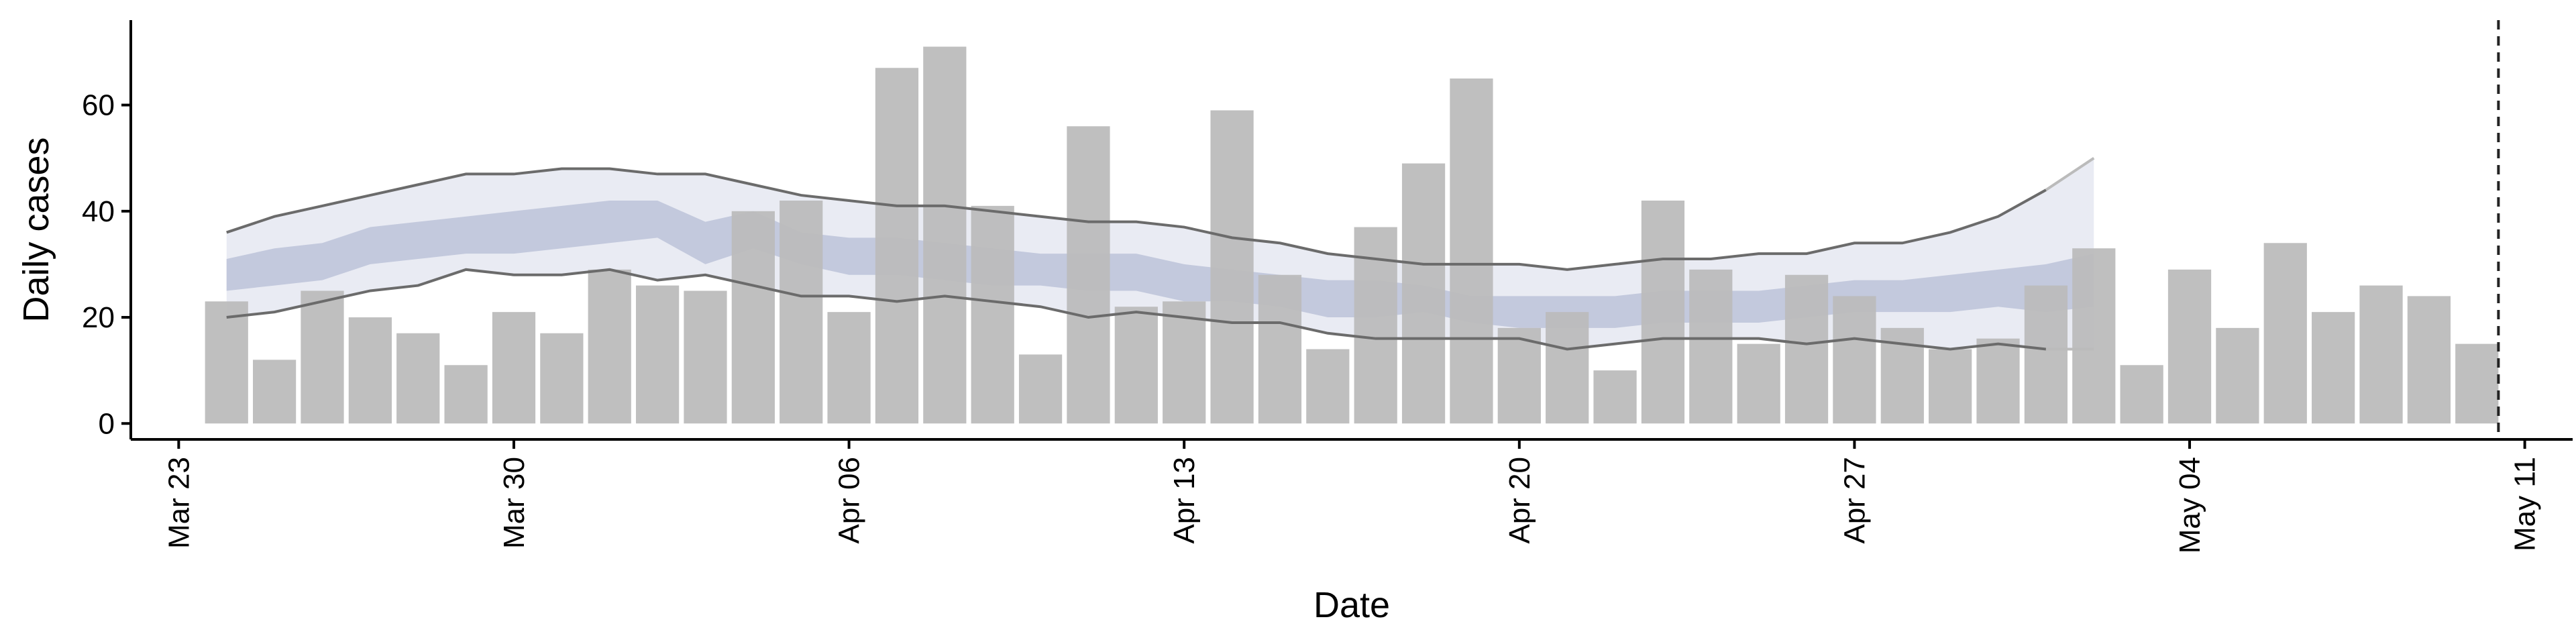 This screenshot has width=2576, height=644. What do you see at coordinates (1184, 500) in the screenshot?
I see `x-tick-label-2020-04-13: Apr 13` at bounding box center [1184, 500].